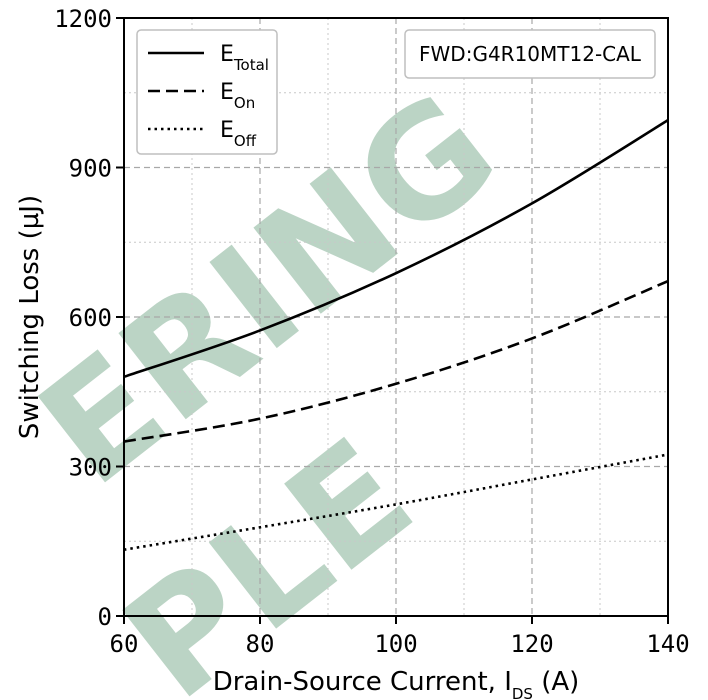 The height and width of the screenshot is (700, 708). I want to click on y-tick-label-900: 900, so click(90, 169).